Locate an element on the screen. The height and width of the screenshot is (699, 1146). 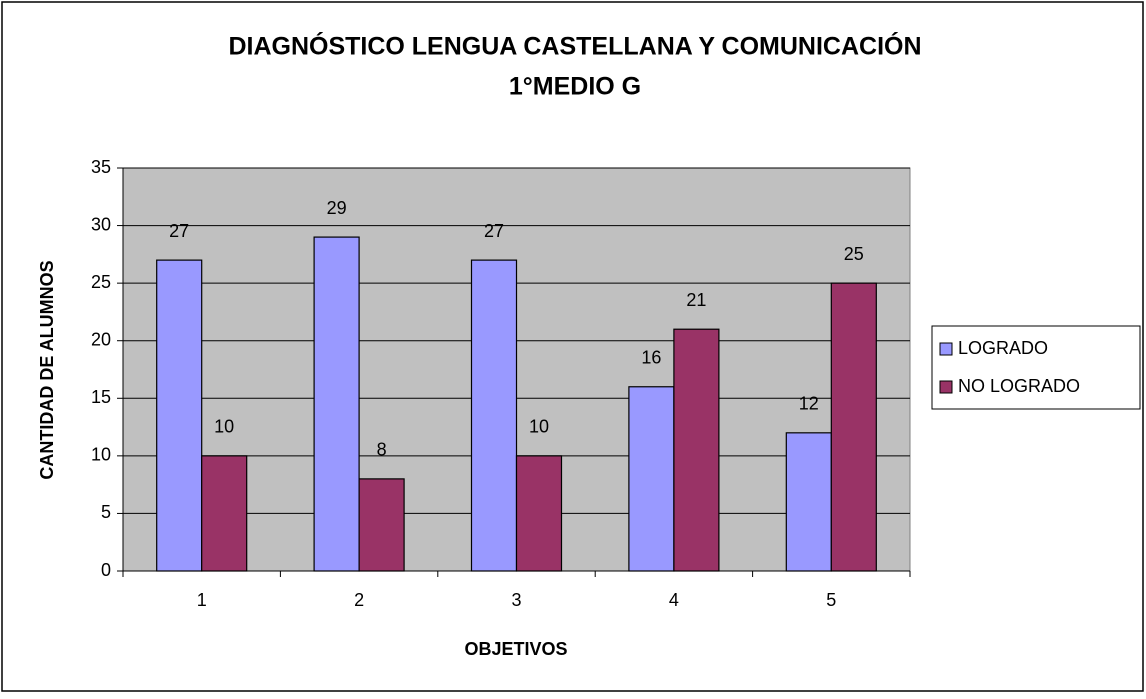
y-tick-label: 20 is located at coordinates (101, 339).